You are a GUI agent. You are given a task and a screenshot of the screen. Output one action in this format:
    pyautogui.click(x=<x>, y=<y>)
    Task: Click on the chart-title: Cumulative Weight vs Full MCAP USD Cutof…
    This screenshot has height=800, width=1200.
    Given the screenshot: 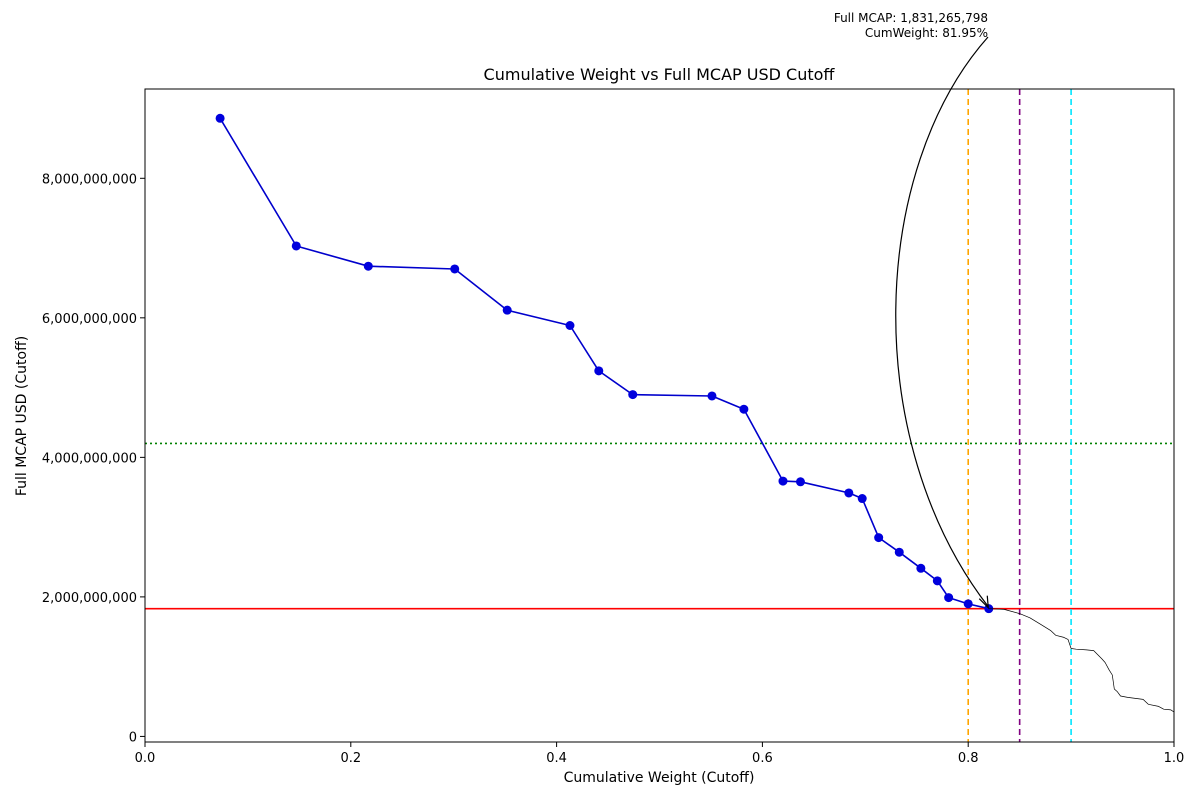 What is the action you would take?
    pyautogui.click(x=660, y=74)
    